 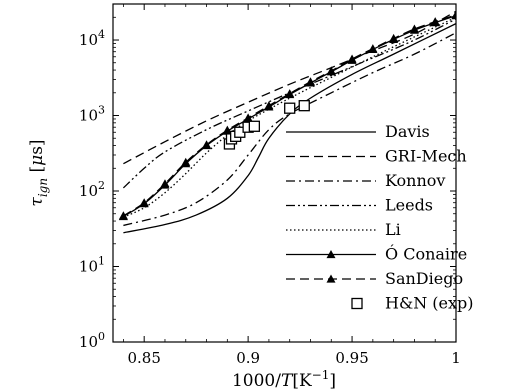 I want to click on y-tick-label: 10⁰, so click(x=92, y=340).